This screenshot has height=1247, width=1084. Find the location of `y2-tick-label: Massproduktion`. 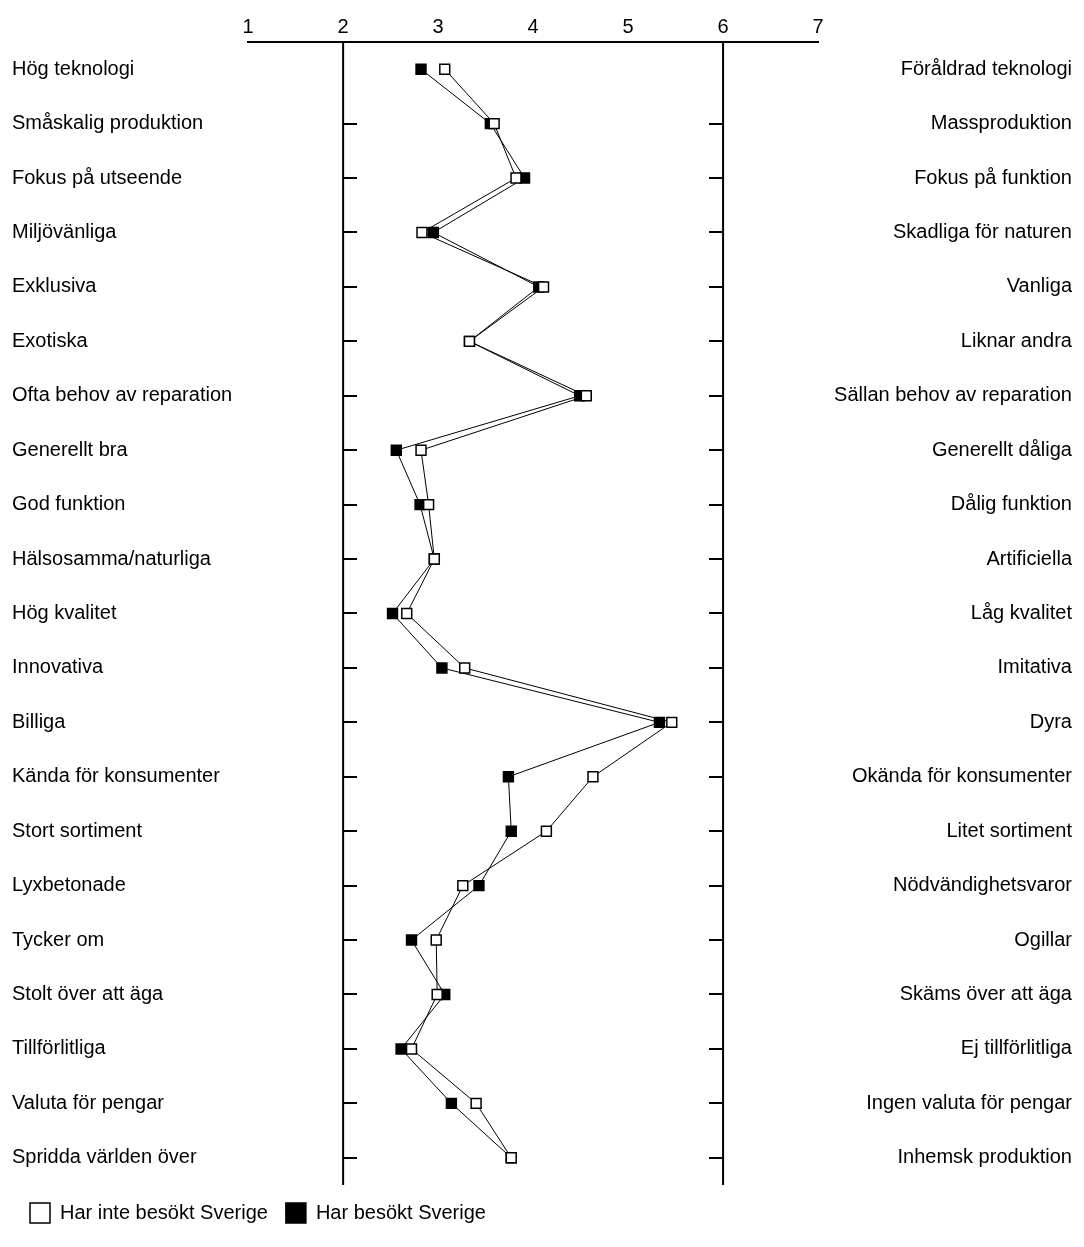

y2-tick-label: Massproduktion is located at coordinates (1001, 122).